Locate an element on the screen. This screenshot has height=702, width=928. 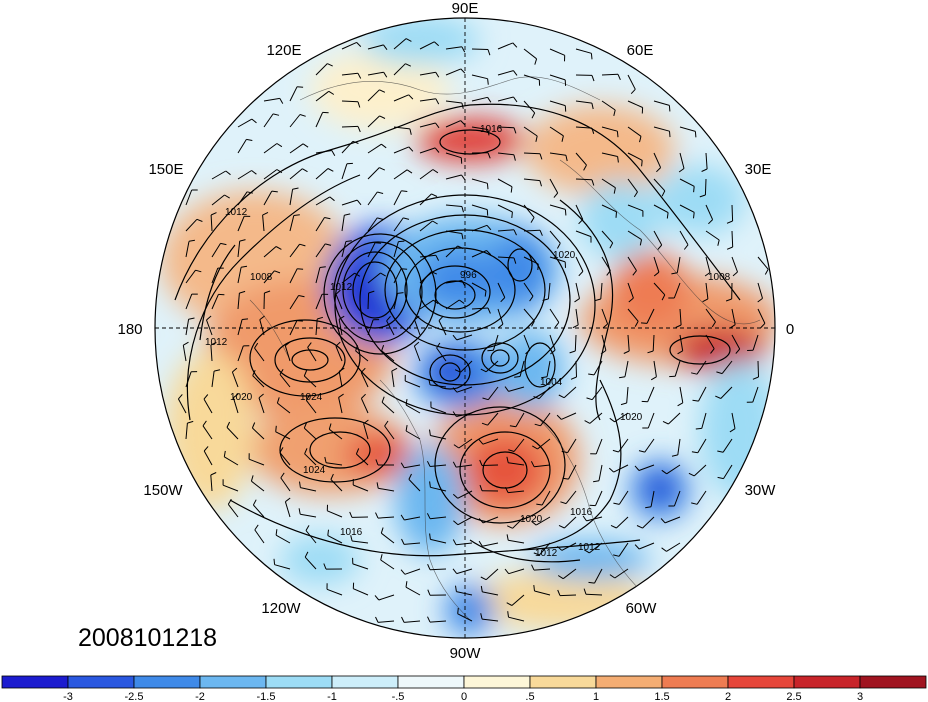
colorbar-tick-label: -2.5 is located at coordinates (134, 696).